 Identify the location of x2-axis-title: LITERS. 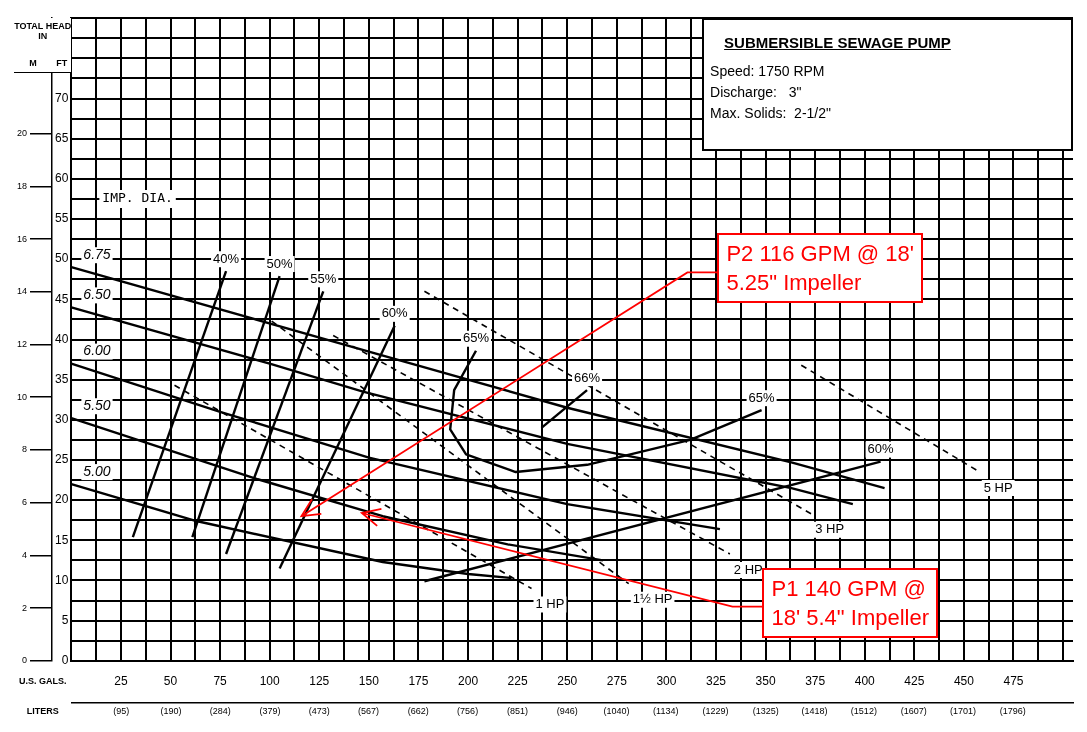
(42, 710).